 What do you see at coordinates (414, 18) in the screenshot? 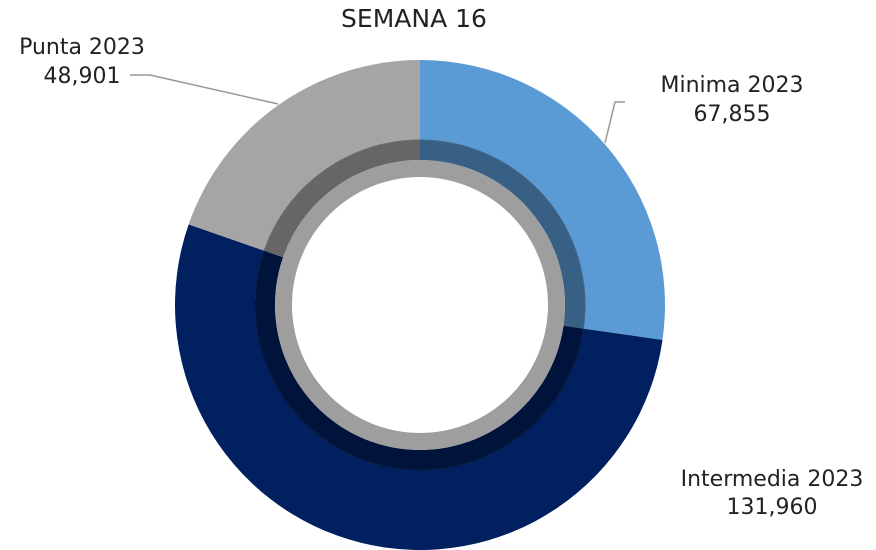
I see `chart-title: SEMANA 16` at bounding box center [414, 18].